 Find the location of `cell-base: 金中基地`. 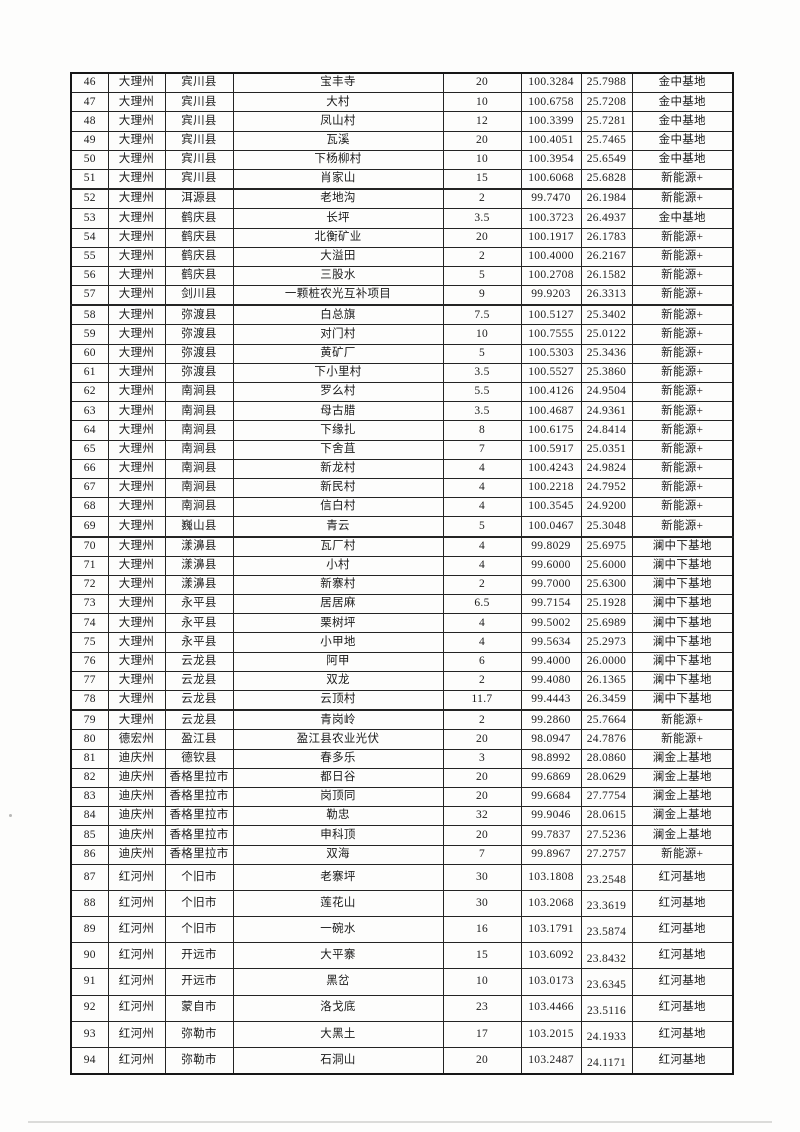

cell-base: 金中基地 is located at coordinates (682, 83).